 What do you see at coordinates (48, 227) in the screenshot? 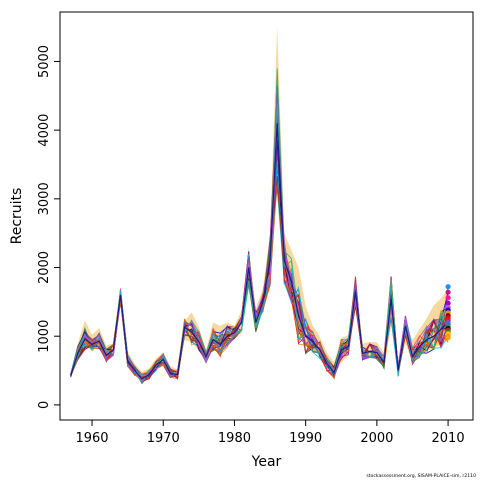
I see `y-axis: 0 1000 2000 3000 4000 5000` at bounding box center [48, 227].